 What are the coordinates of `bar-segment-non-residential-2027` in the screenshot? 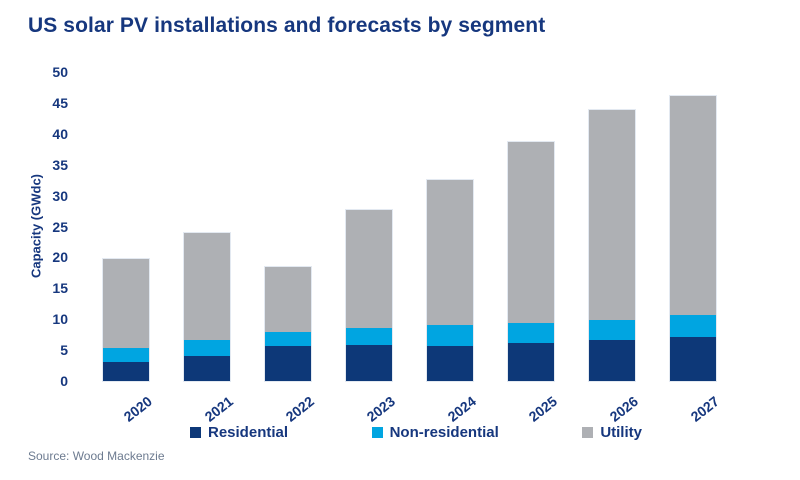 It's located at (693, 326).